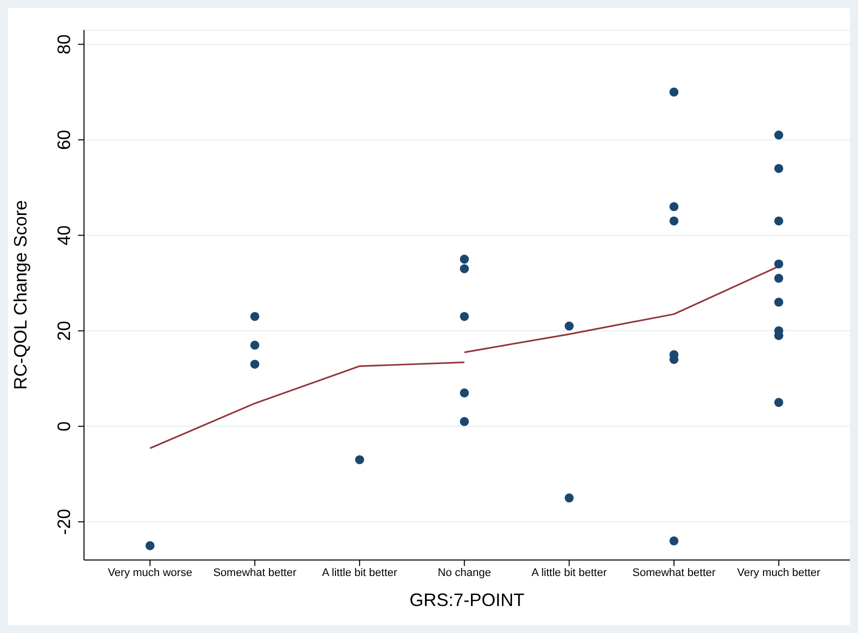 Image resolution: width=858 pixels, height=633 pixels. What do you see at coordinates (64, 330) in the screenshot?
I see `y-tick-label: 20` at bounding box center [64, 330].